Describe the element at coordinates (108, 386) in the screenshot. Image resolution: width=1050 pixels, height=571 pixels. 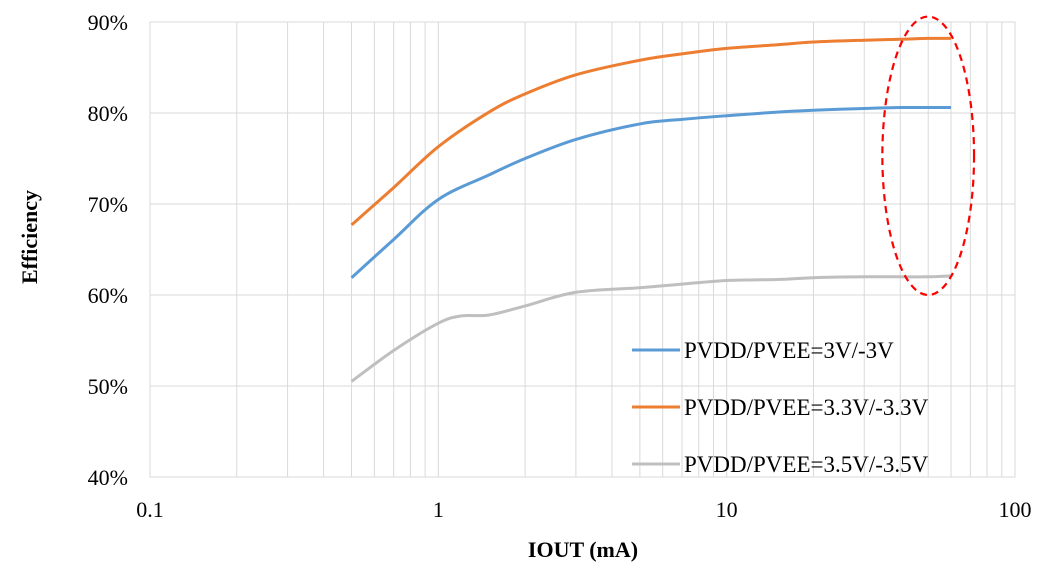
I see `y-tick-label: 50%` at that location.